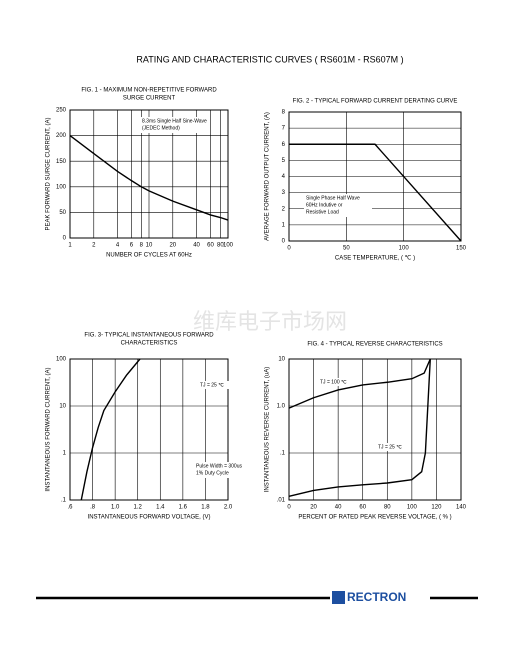  I want to click on annotation: Pulse Width = 300us, so click(219, 466).